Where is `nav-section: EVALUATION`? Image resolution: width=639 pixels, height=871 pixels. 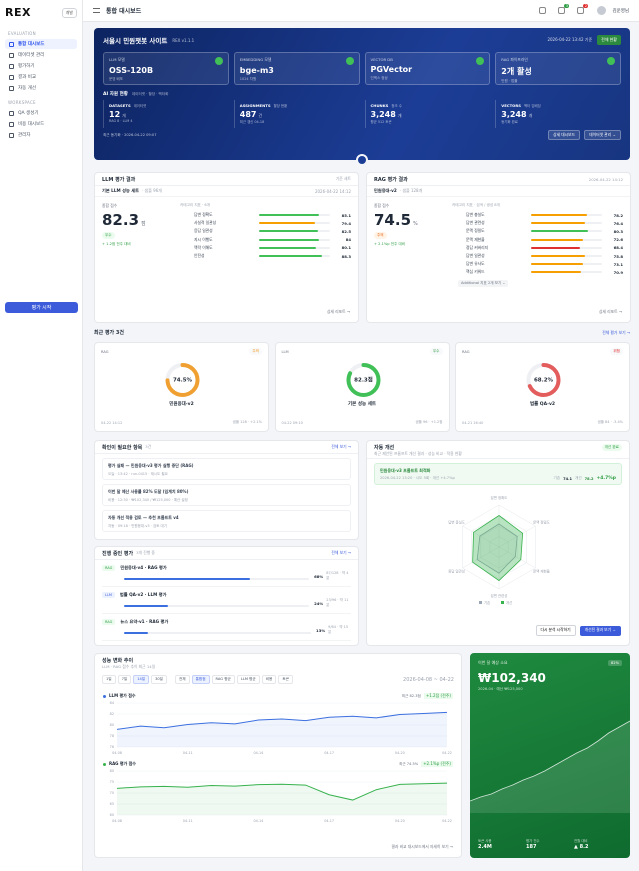
nav-section: EVALUATION is located at coordinates (22, 33).